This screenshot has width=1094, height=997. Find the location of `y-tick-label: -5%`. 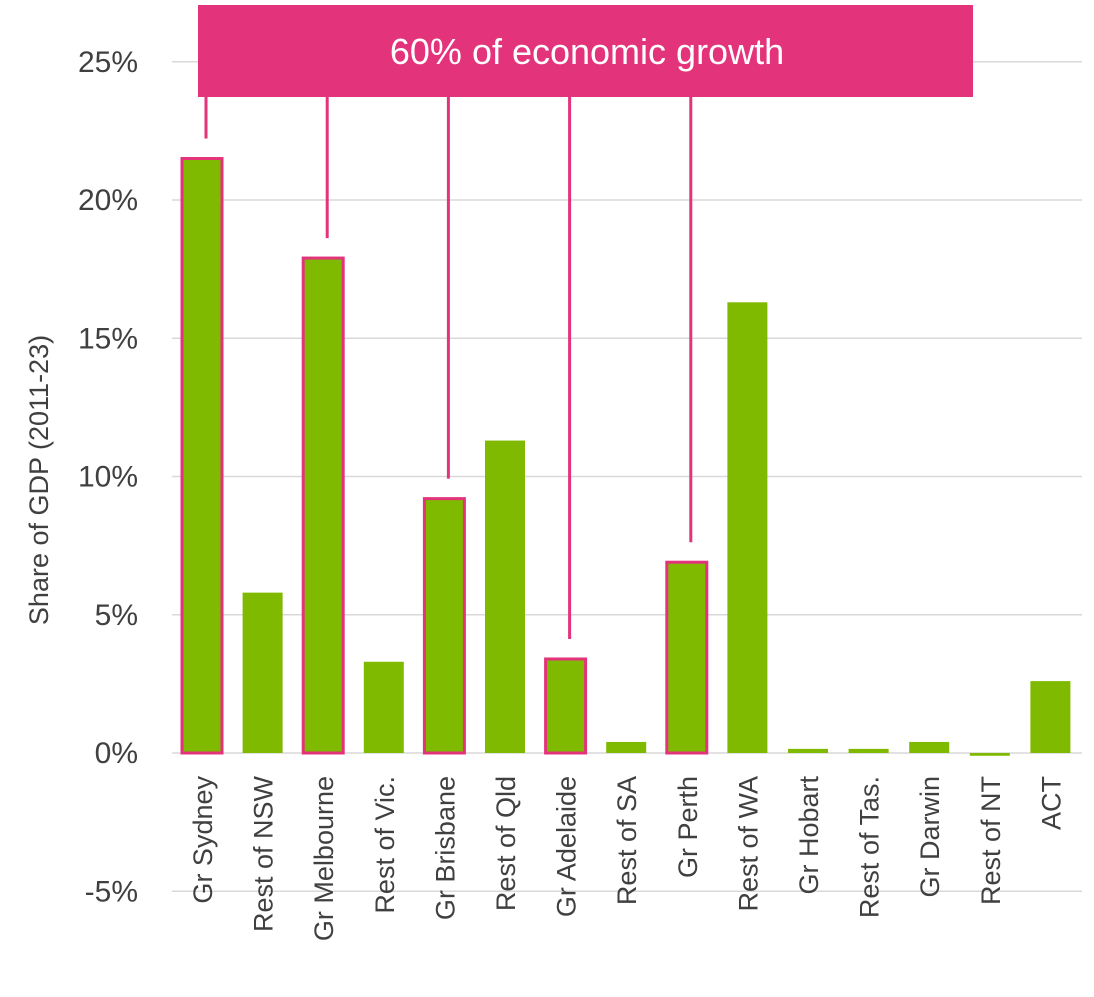

y-tick-label: -5% is located at coordinates (111, 891).